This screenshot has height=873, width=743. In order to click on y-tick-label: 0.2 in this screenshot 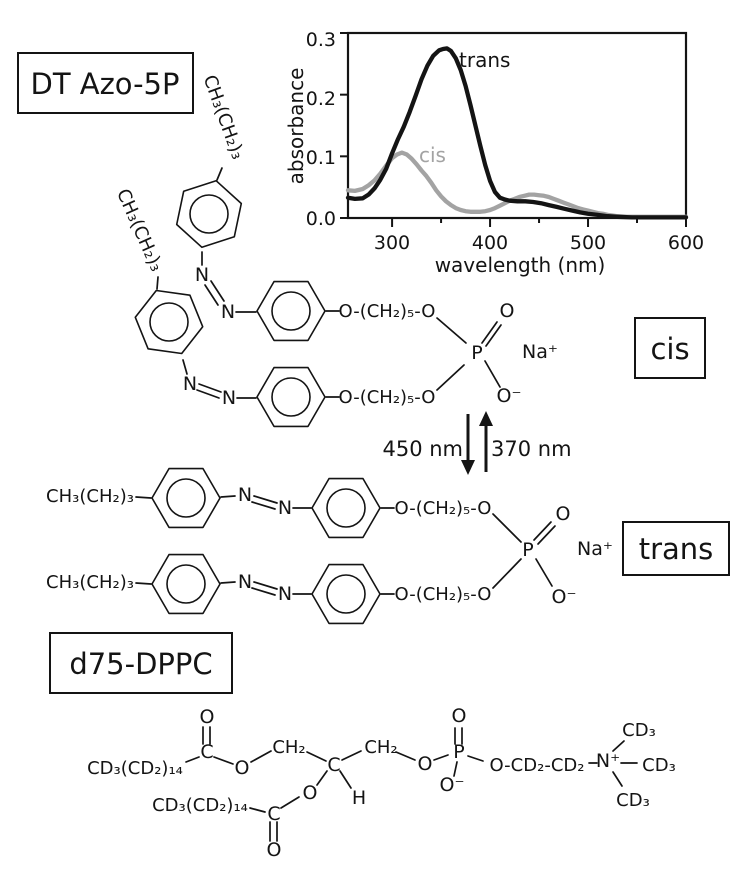, I will do `click(321, 99)`.